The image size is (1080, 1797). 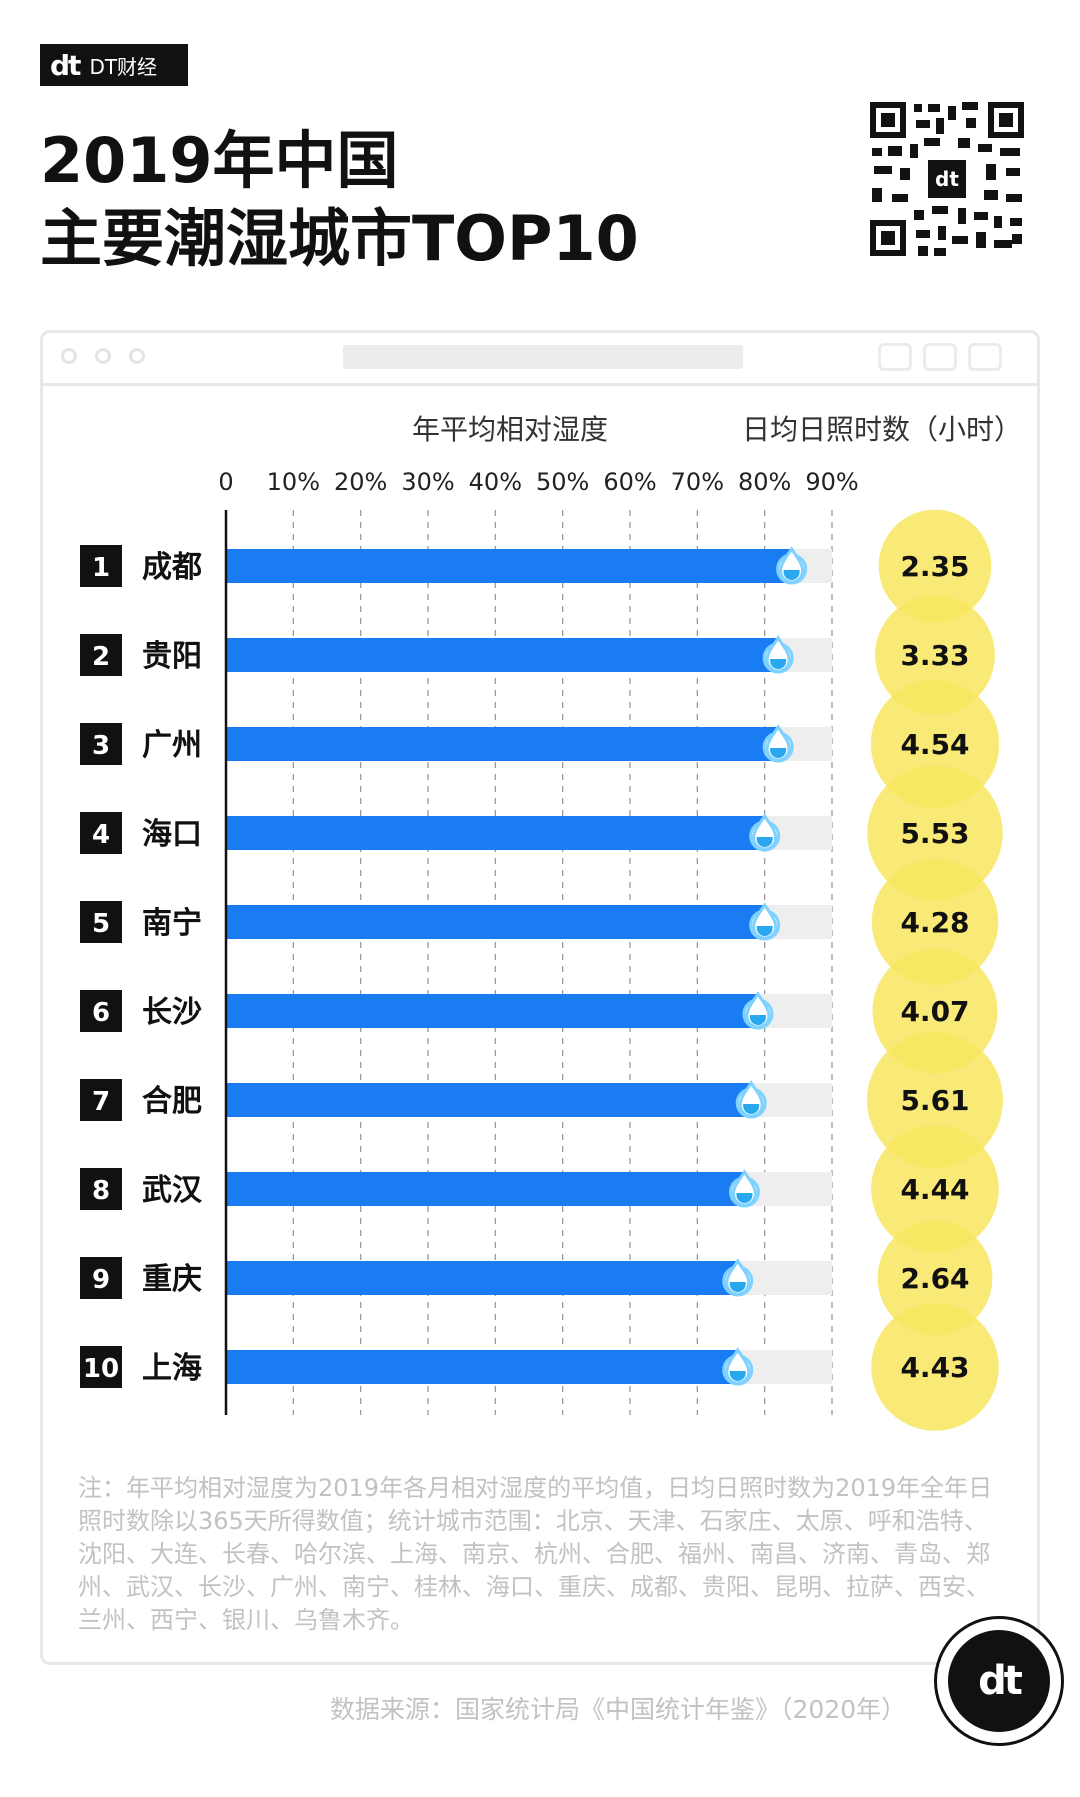 What do you see at coordinates (510, 429) in the screenshot?
I see `humidity-axis-title: 年平均相对湿度` at bounding box center [510, 429].